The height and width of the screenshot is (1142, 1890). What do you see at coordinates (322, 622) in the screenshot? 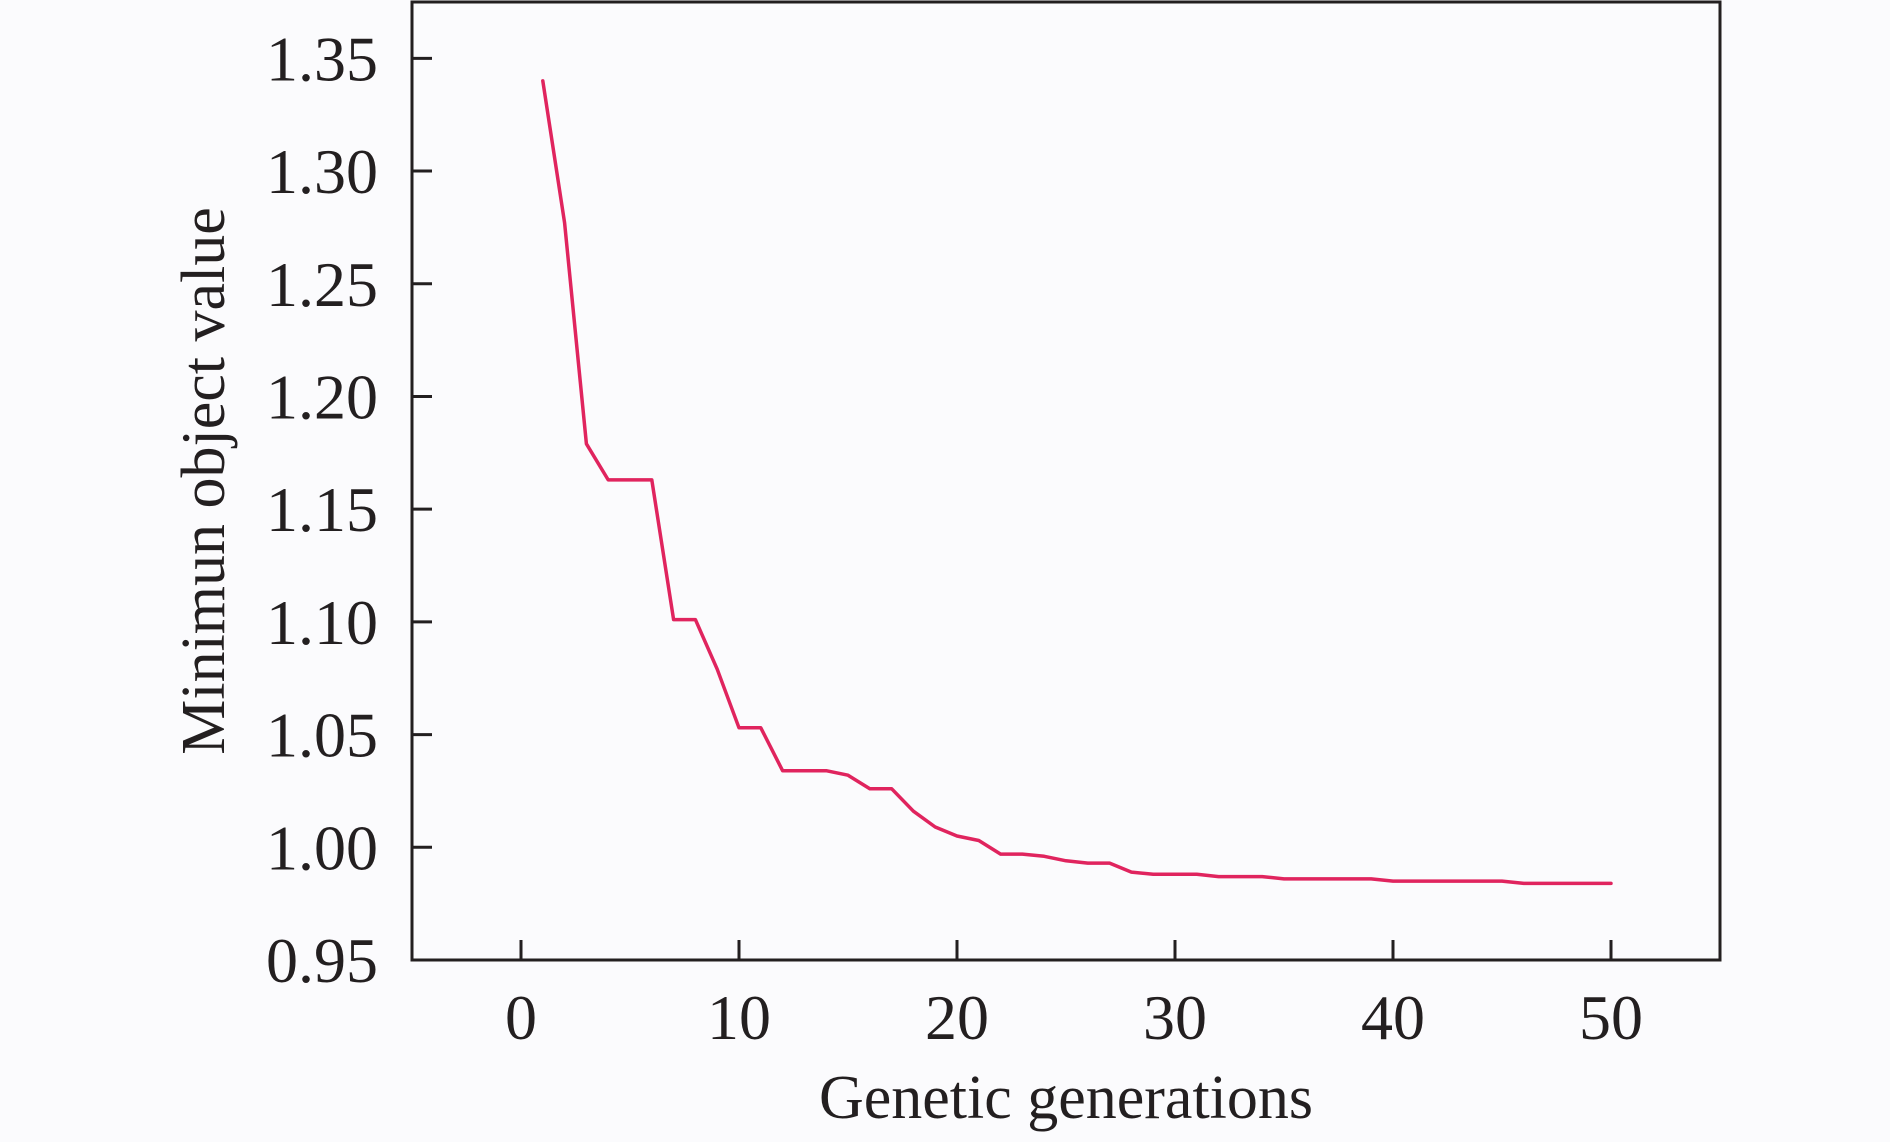
I see `y-tick-label: 1.10` at bounding box center [322, 622].